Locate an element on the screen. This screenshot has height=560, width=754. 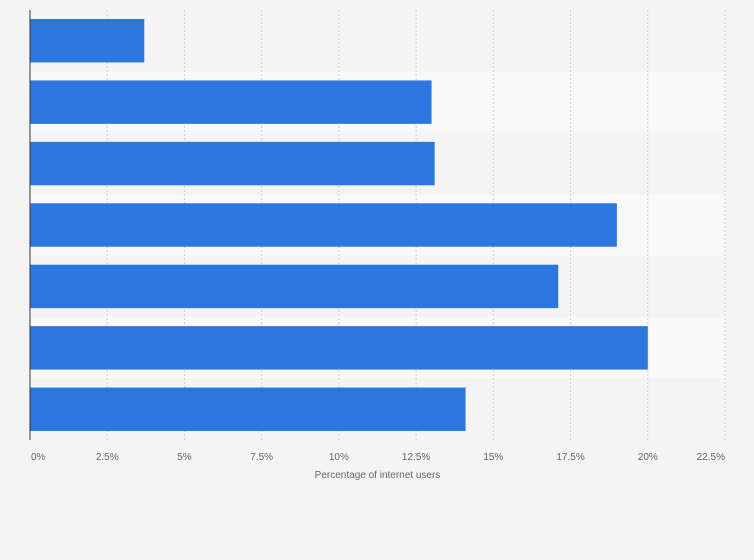
x-tick-label: 22.5% is located at coordinates (711, 457).